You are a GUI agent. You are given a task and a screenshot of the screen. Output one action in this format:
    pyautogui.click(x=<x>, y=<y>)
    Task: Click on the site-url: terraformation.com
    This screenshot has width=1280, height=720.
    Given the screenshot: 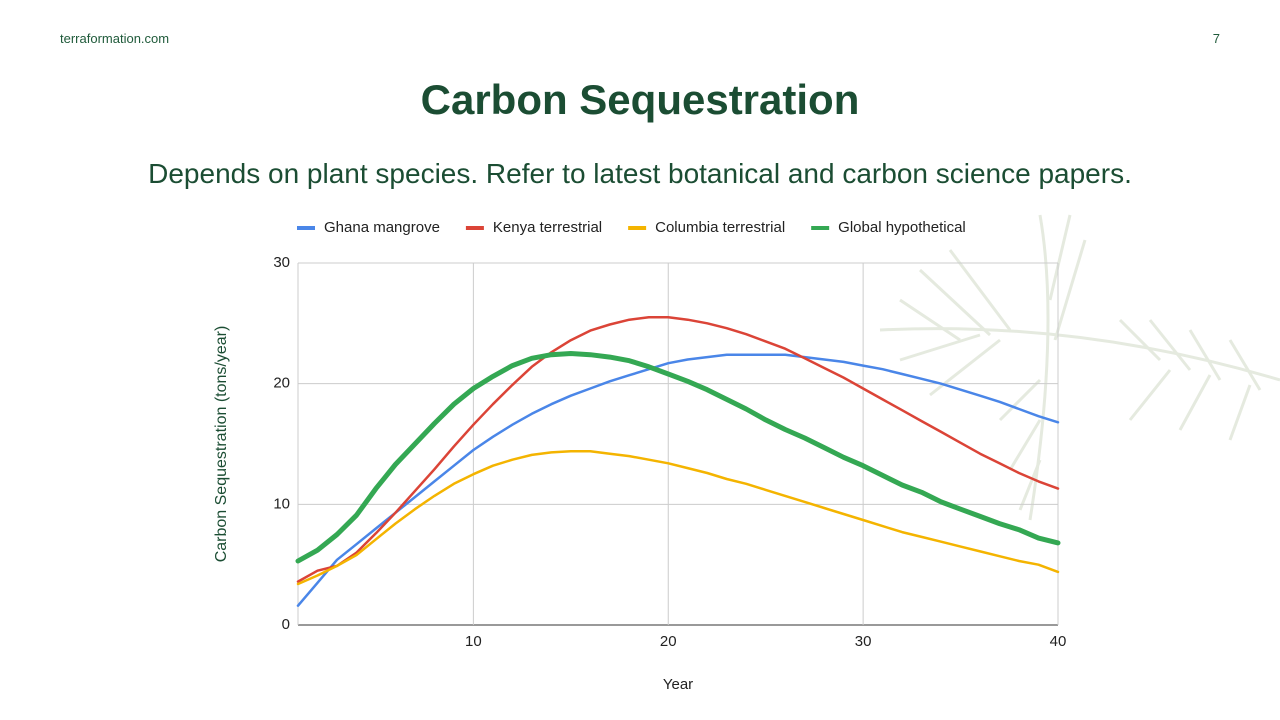 What is the action you would take?
    pyautogui.click(x=115, y=38)
    